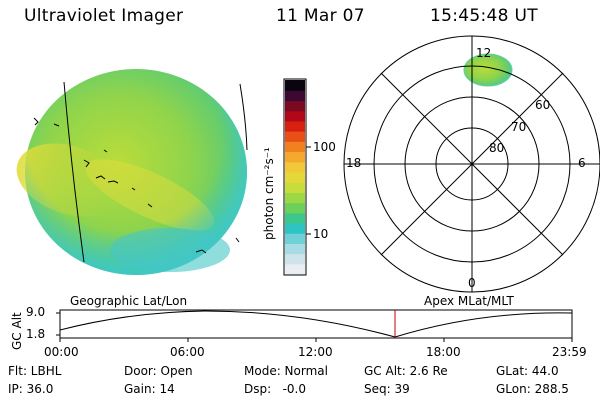 This screenshot has width=600, height=400. I want to click on colorbar-frame, so click(295, 177).